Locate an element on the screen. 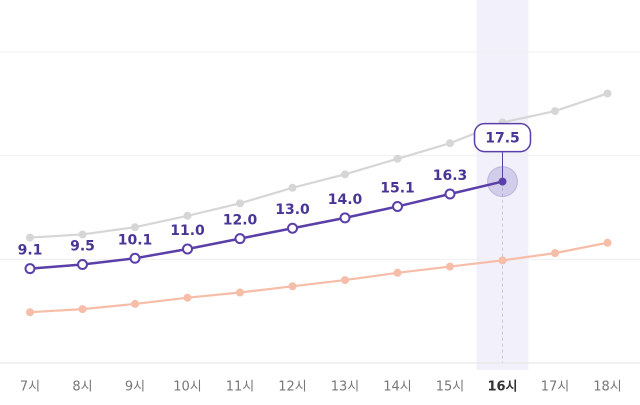 The width and height of the screenshot is (640, 405). tooltip-label: 17.5 is located at coordinates (502, 139).